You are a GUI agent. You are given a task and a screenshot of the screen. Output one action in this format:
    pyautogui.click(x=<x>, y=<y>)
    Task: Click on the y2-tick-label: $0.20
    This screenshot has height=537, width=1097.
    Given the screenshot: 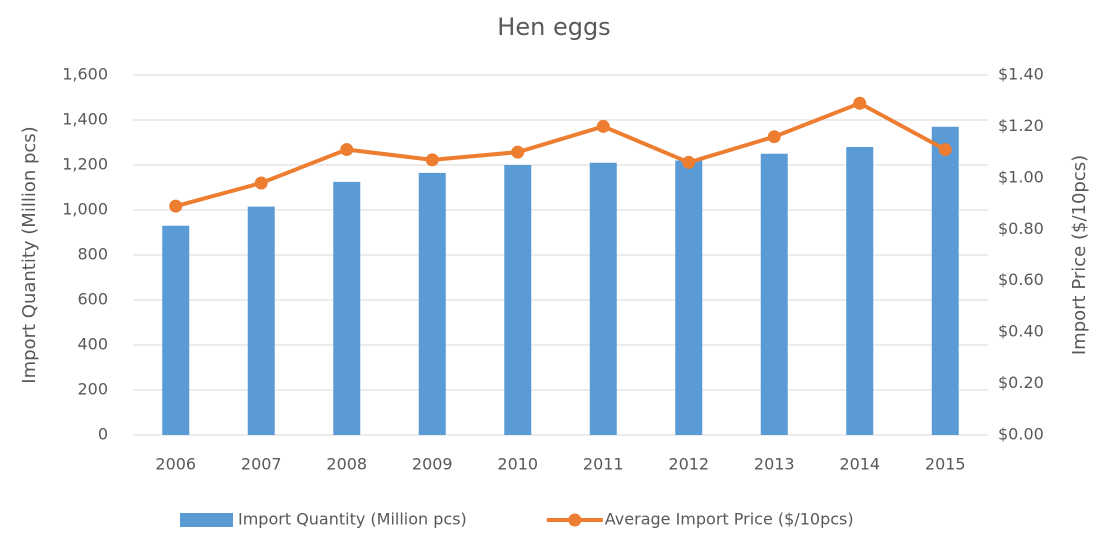 What is the action you would take?
    pyautogui.click(x=1021, y=382)
    